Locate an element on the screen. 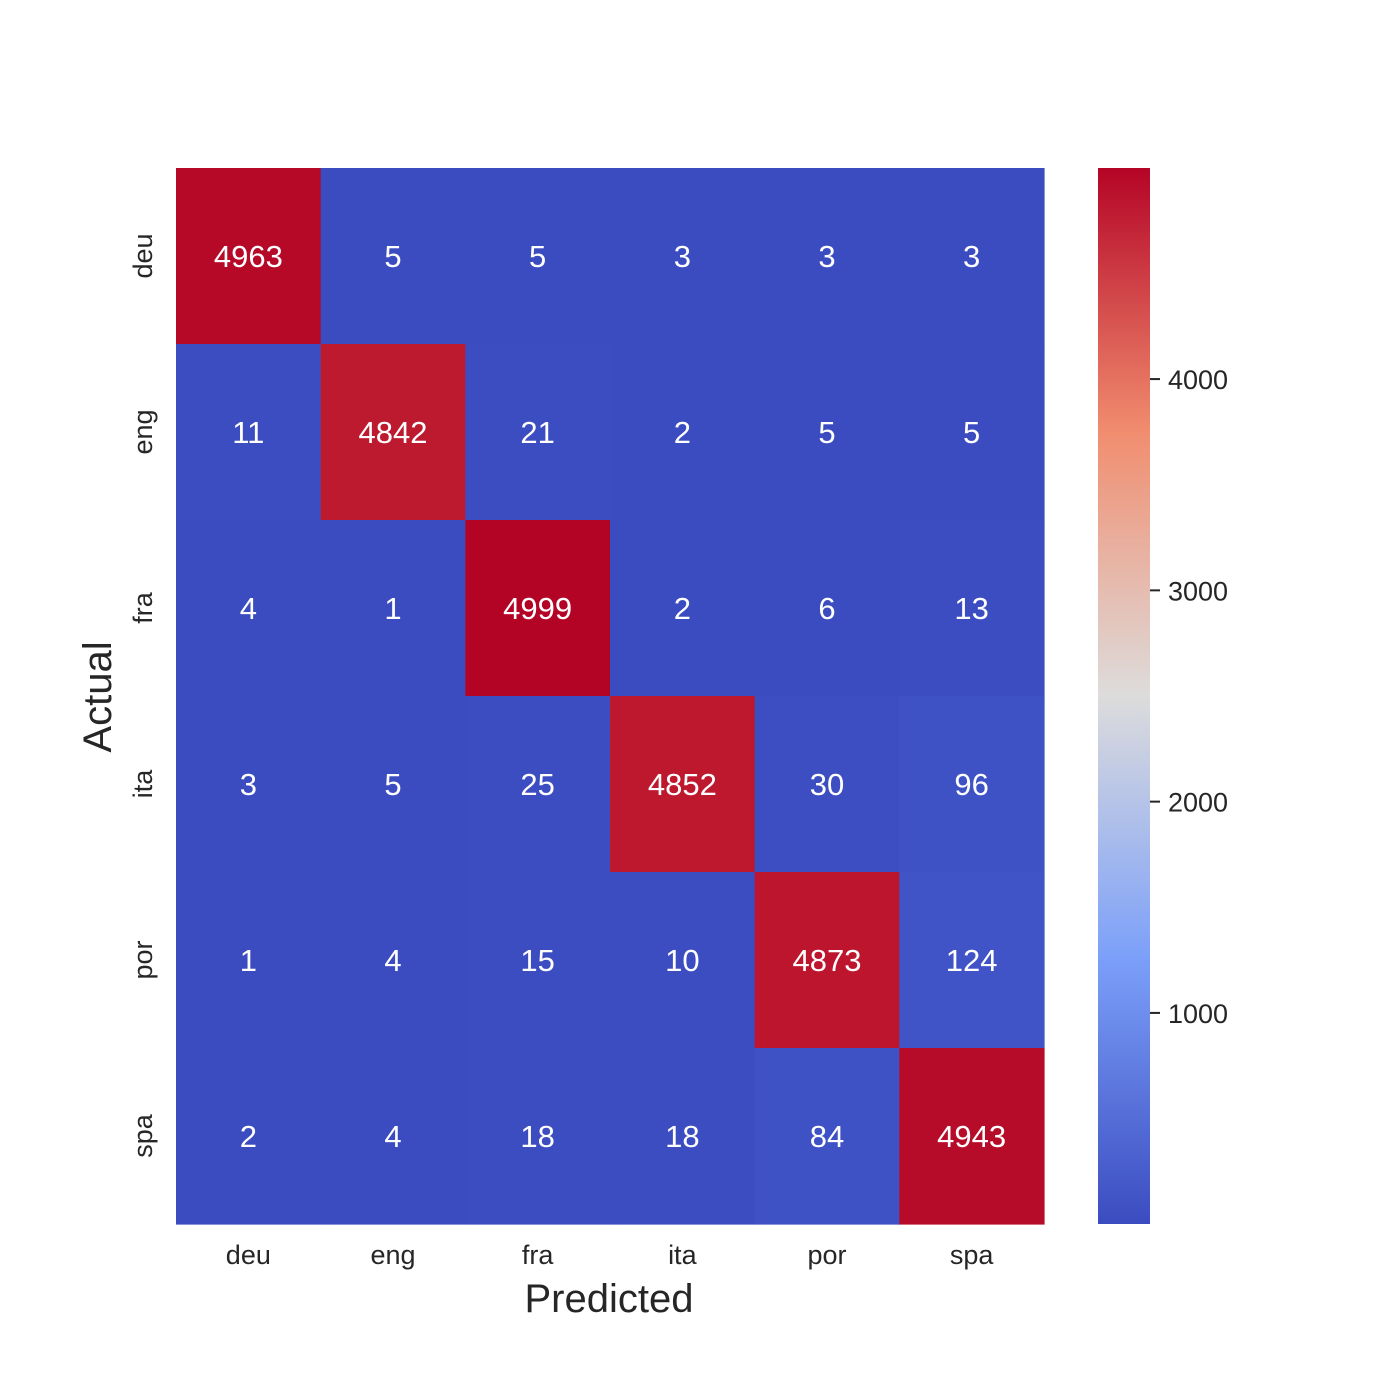  cell-value-label: 4963 is located at coordinates (248, 256).